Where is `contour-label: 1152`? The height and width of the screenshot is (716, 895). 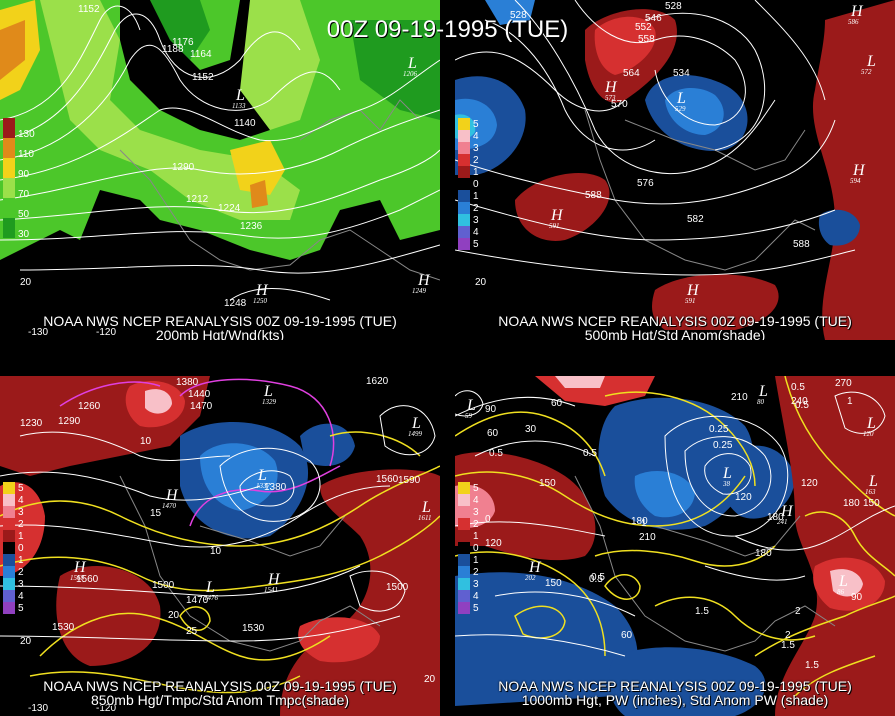 contour-label: 1152 is located at coordinates (203, 77).